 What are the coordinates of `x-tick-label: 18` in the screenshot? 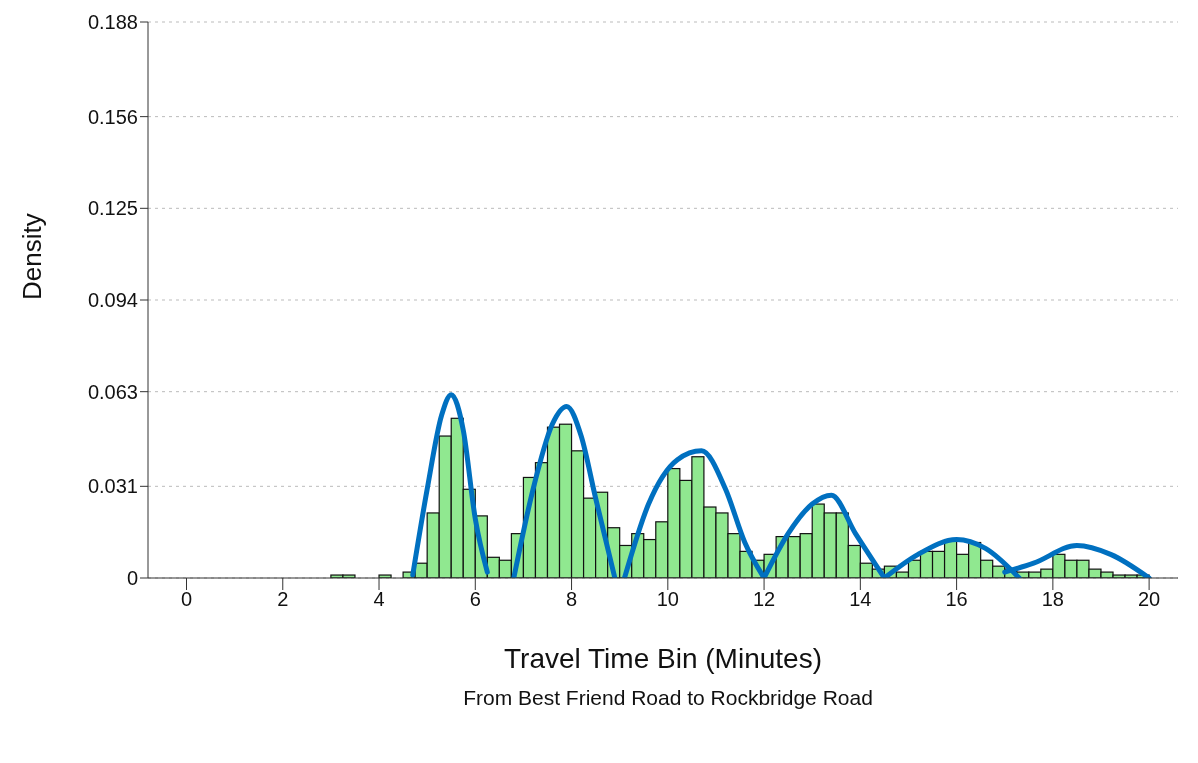 It's located at (1052, 599).